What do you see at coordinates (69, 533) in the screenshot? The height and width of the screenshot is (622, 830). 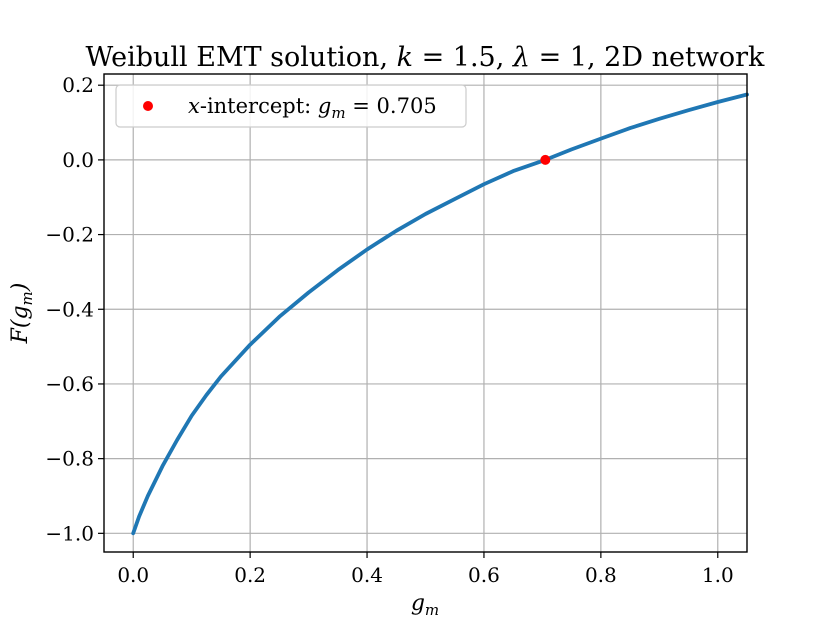 I see `y-tick-label: −1.0` at bounding box center [69, 533].